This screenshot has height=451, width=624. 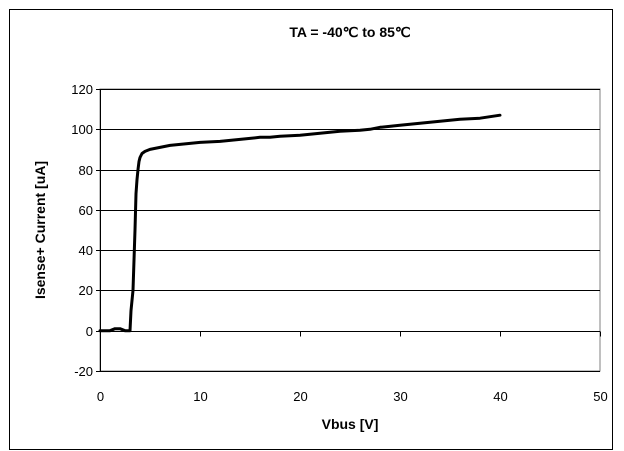 What do you see at coordinates (86, 290) in the screenshot?
I see `y-tick-label: 20` at bounding box center [86, 290].